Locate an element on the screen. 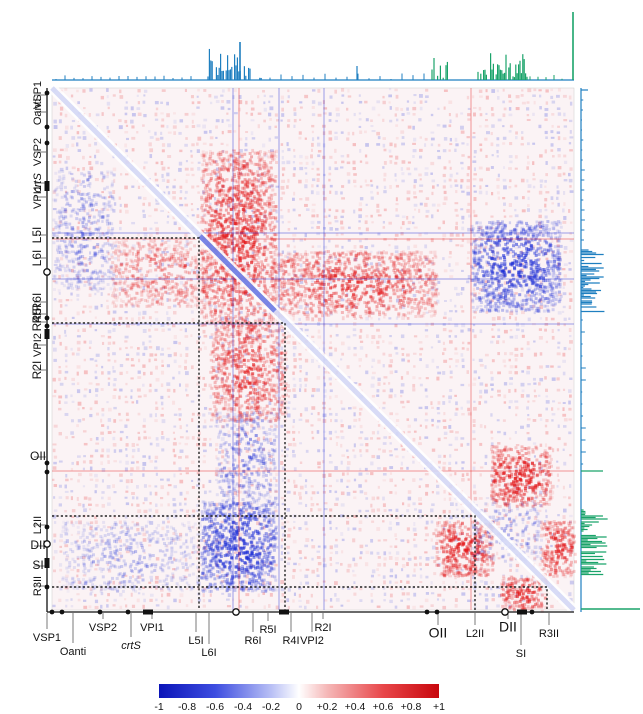 Image resolution: width=643 pixels, height=714 pixels. bottom-label-r5i: R5I is located at coordinates (268, 624).